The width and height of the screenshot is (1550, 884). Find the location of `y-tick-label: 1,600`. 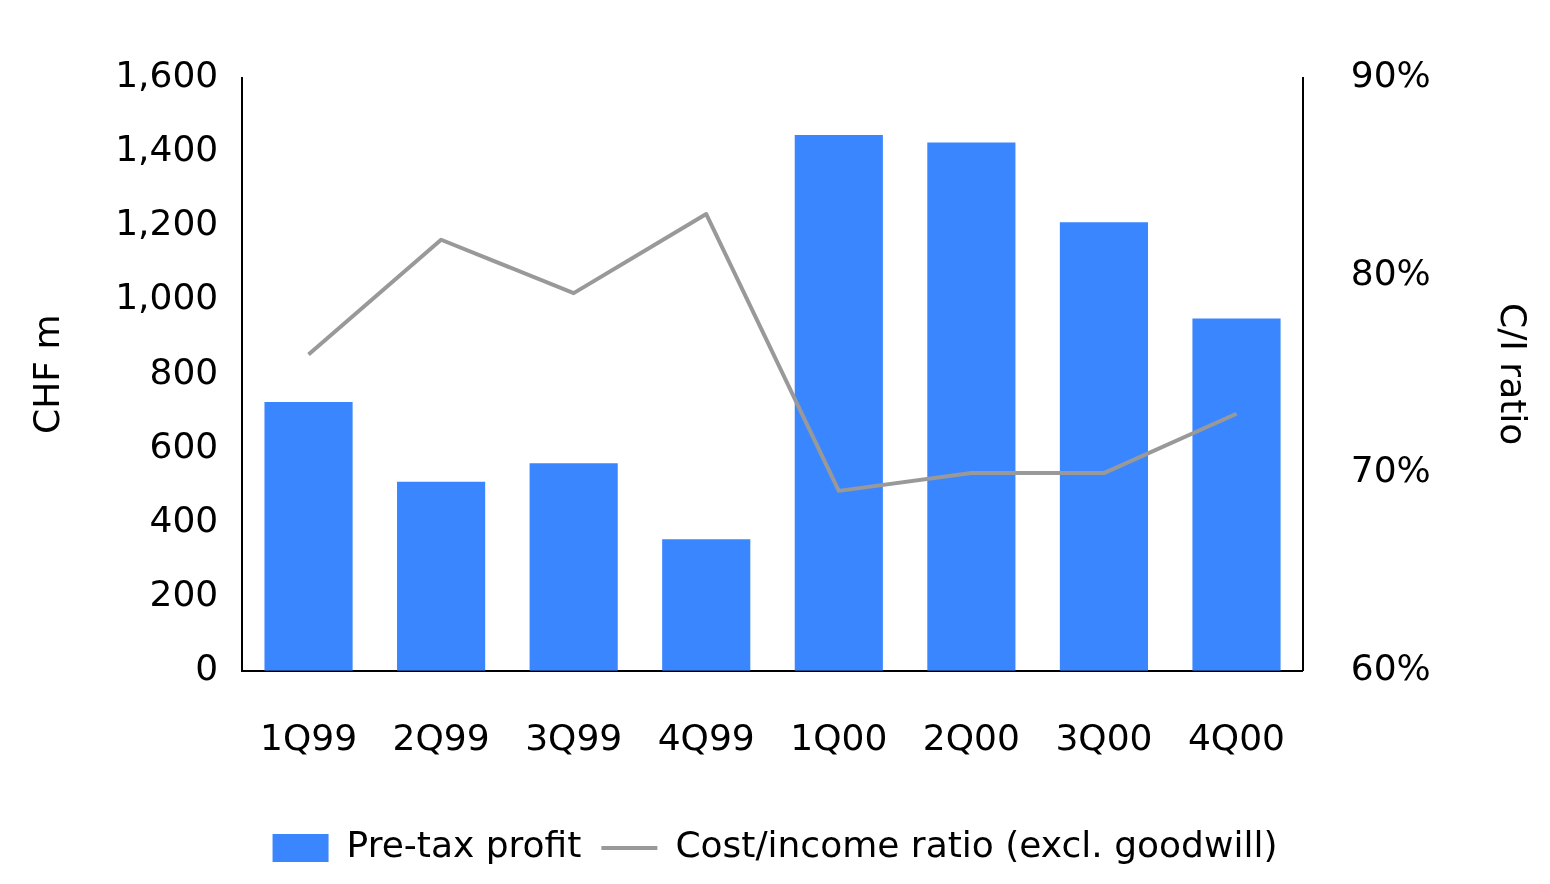

y-tick-label: 1,600 is located at coordinates (167, 74).